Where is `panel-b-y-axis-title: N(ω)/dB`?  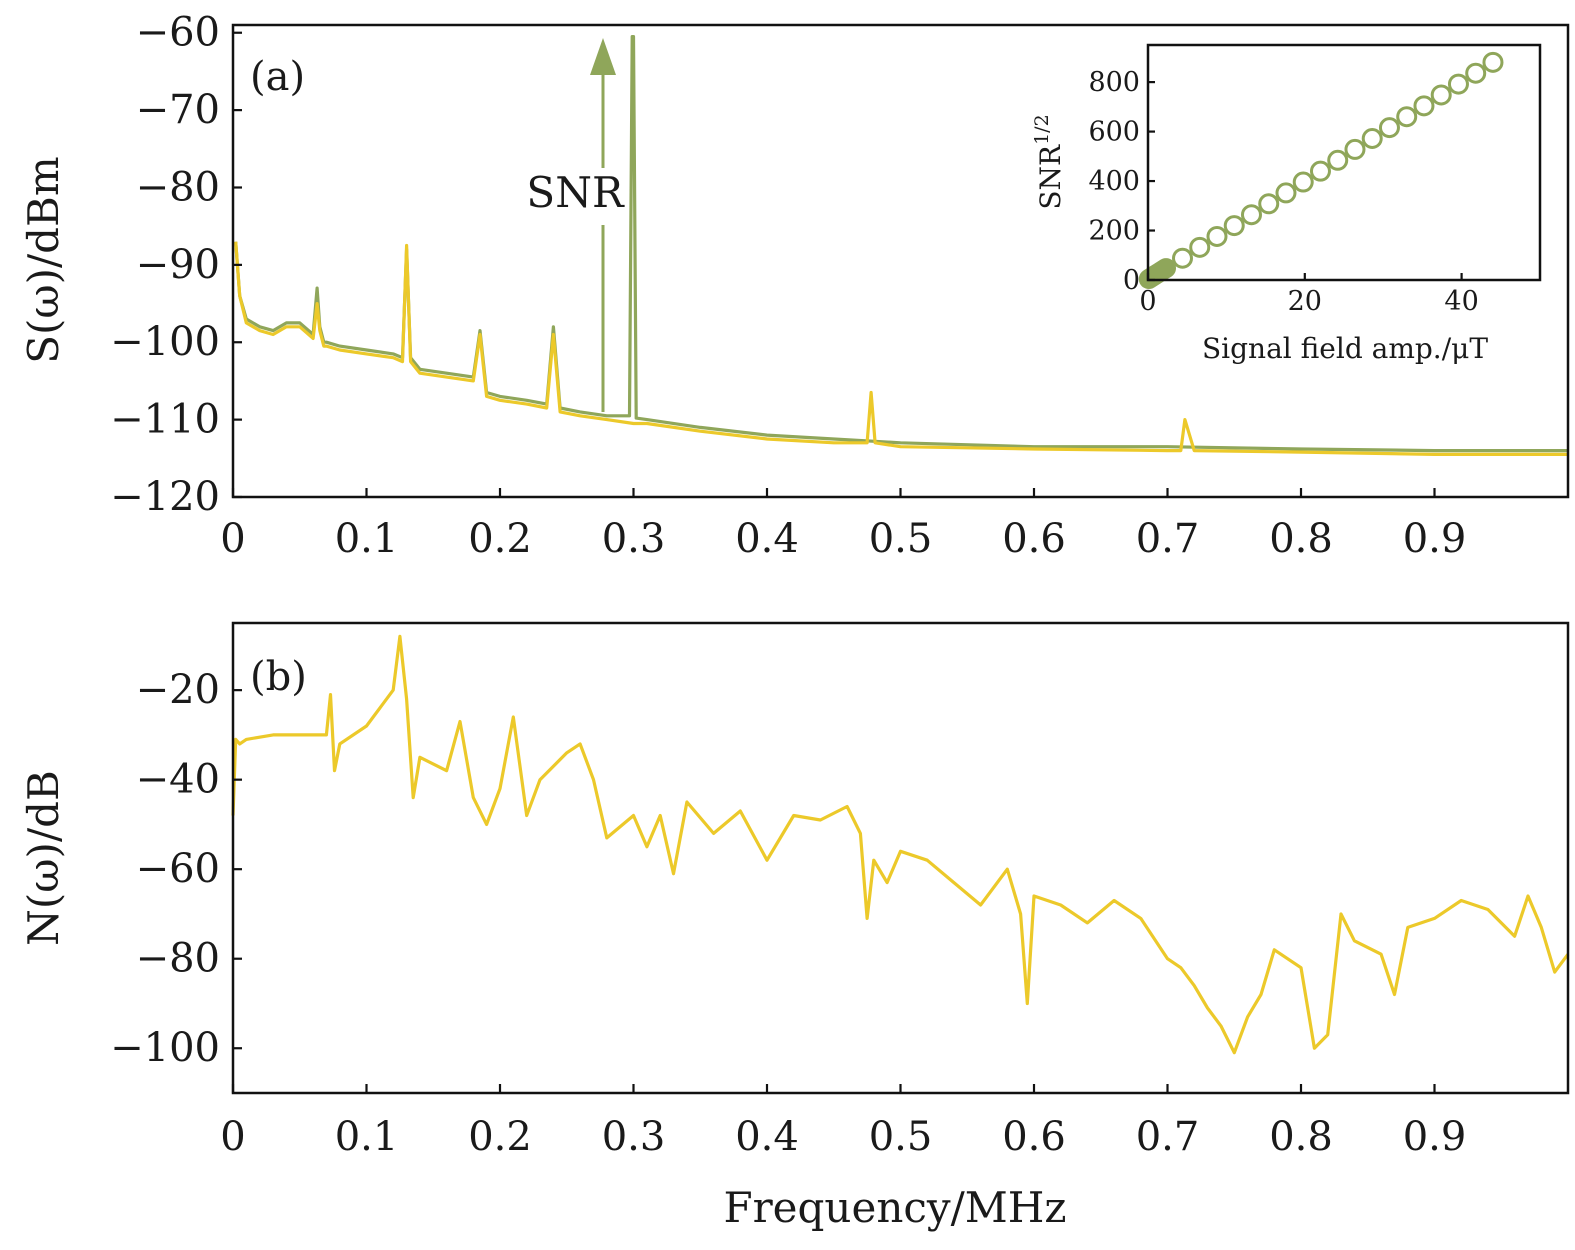
panel-b-y-axis-title: N(ω)/dB is located at coordinates (43, 858).